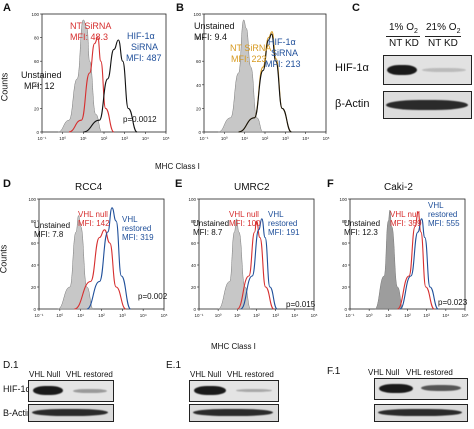 Image resolution: width=474 pixels, height=429 pixels. Describe the element at coordinates (89, 187) in the screenshot. I see `title-rcc4: RCC4` at that location.